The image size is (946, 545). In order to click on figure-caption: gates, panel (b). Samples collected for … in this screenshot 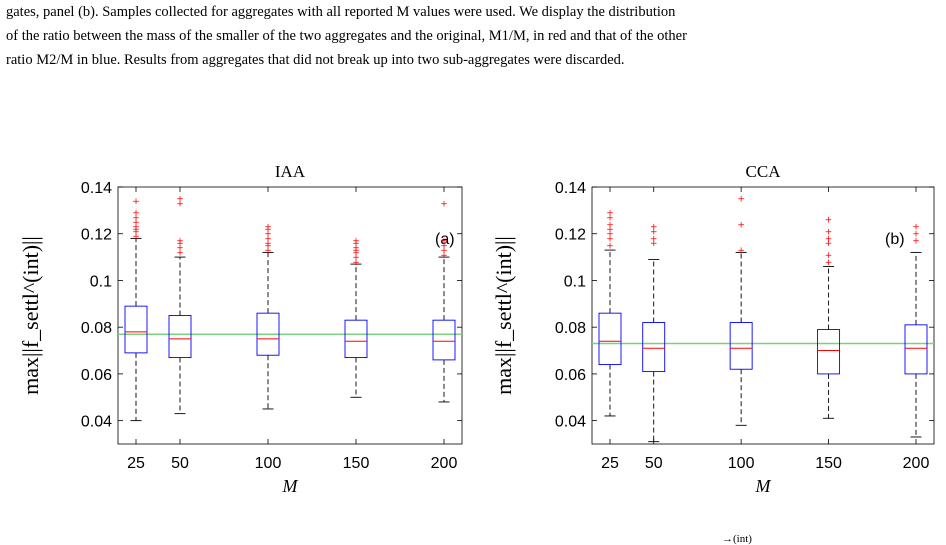, I will do `click(471, 36)`.